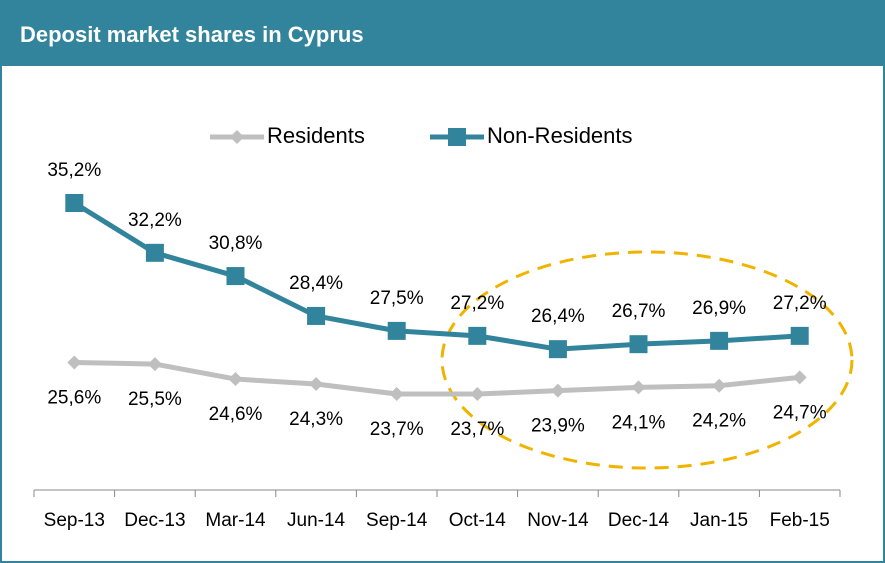 This screenshot has width=885, height=563. Describe the element at coordinates (235, 520) in the screenshot. I see `x-tick-label: Mar-14` at that location.